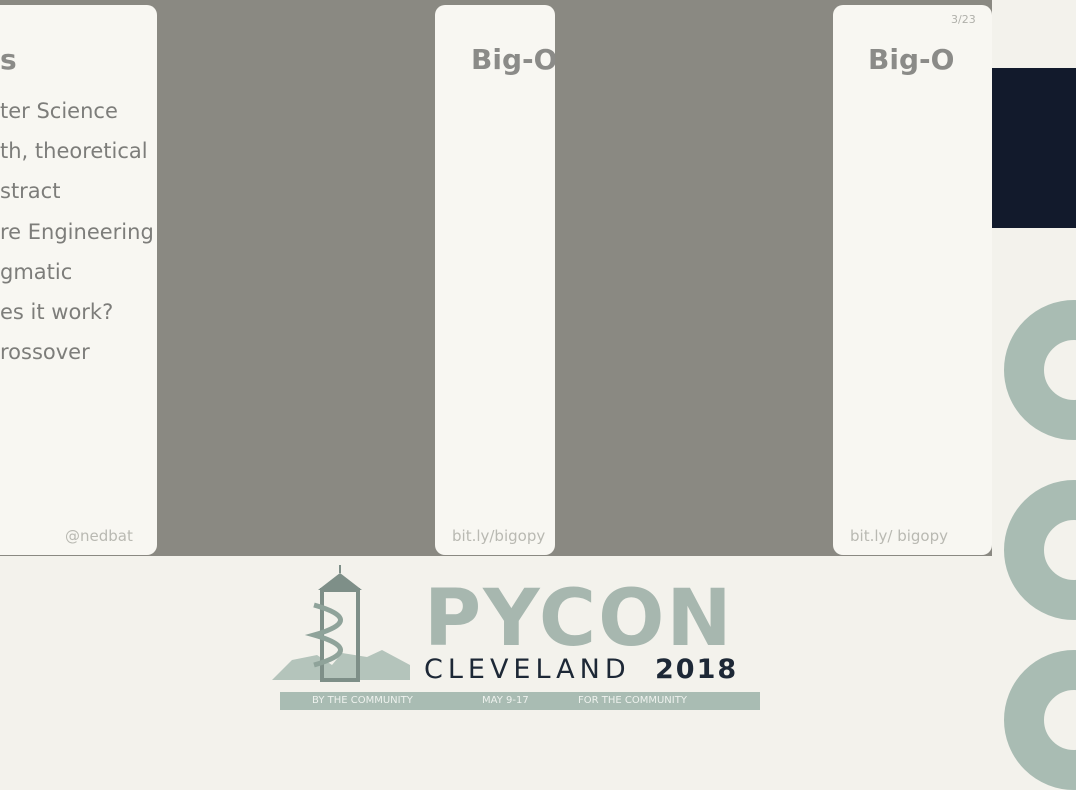 The image size is (1076, 790). Describe the element at coordinates (8, 59) in the screenshot. I see `slide-title: s` at that location.